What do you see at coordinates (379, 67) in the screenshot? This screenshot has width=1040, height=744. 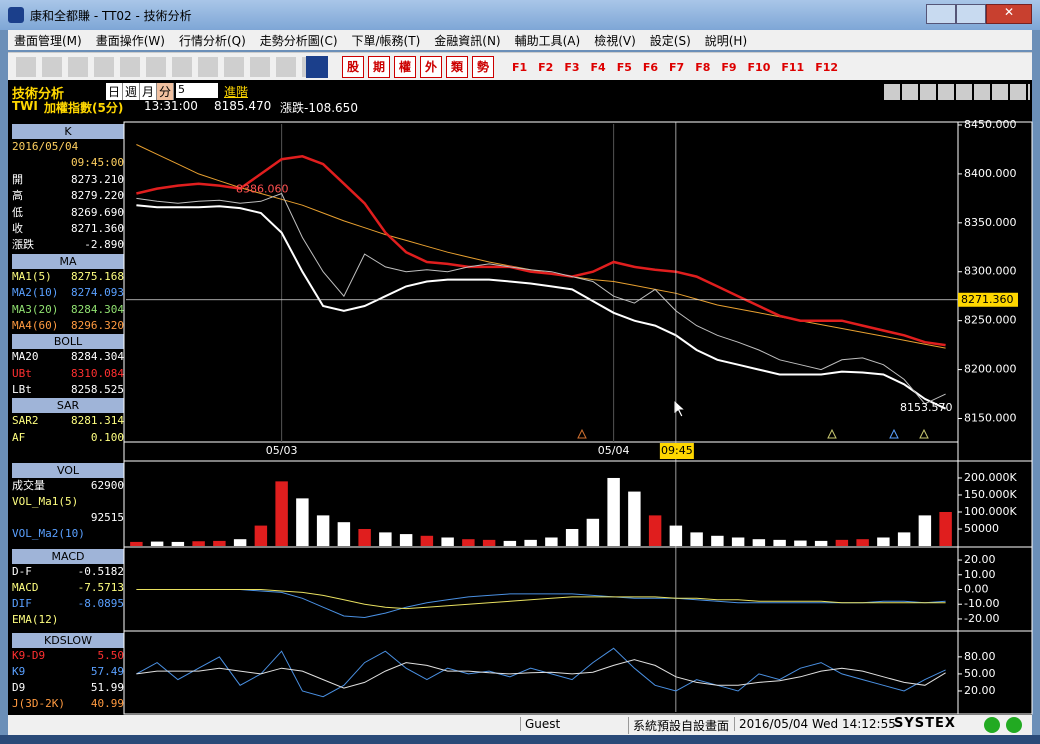 I see `market-button: 期` at bounding box center [379, 67].